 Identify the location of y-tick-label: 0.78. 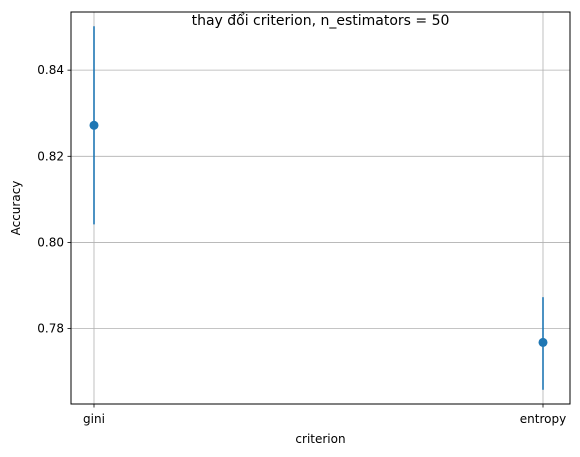
(50, 329).